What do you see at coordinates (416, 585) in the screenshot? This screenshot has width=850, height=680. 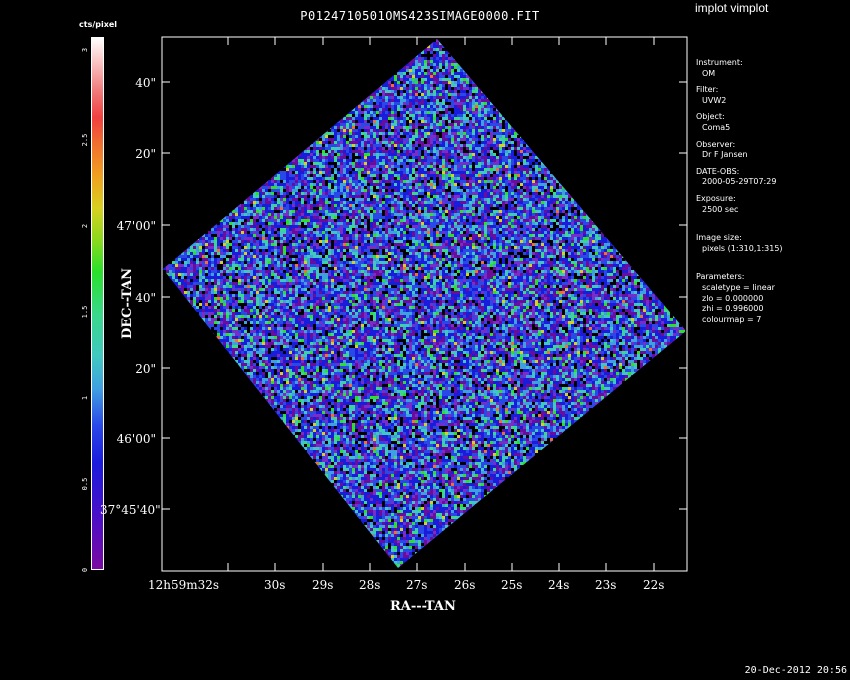 I see `x-tick-label: 27s` at bounding box center [416, 585].